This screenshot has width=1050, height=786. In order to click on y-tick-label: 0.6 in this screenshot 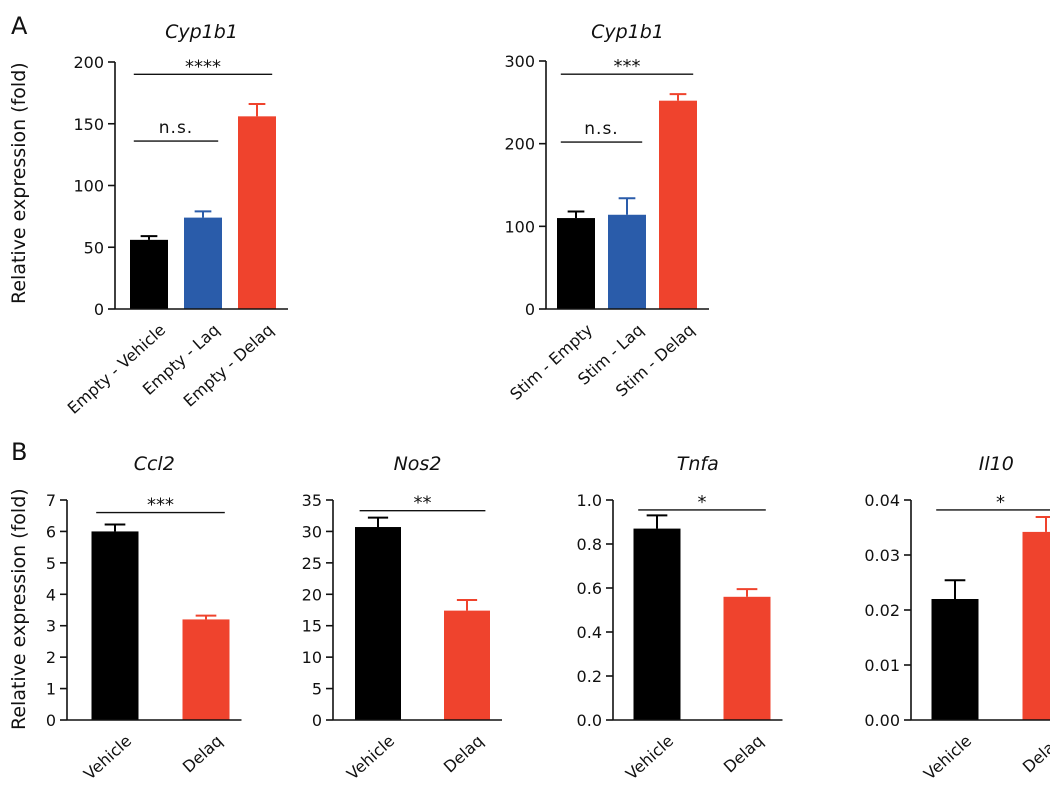, I will do `click(589, 588)`.